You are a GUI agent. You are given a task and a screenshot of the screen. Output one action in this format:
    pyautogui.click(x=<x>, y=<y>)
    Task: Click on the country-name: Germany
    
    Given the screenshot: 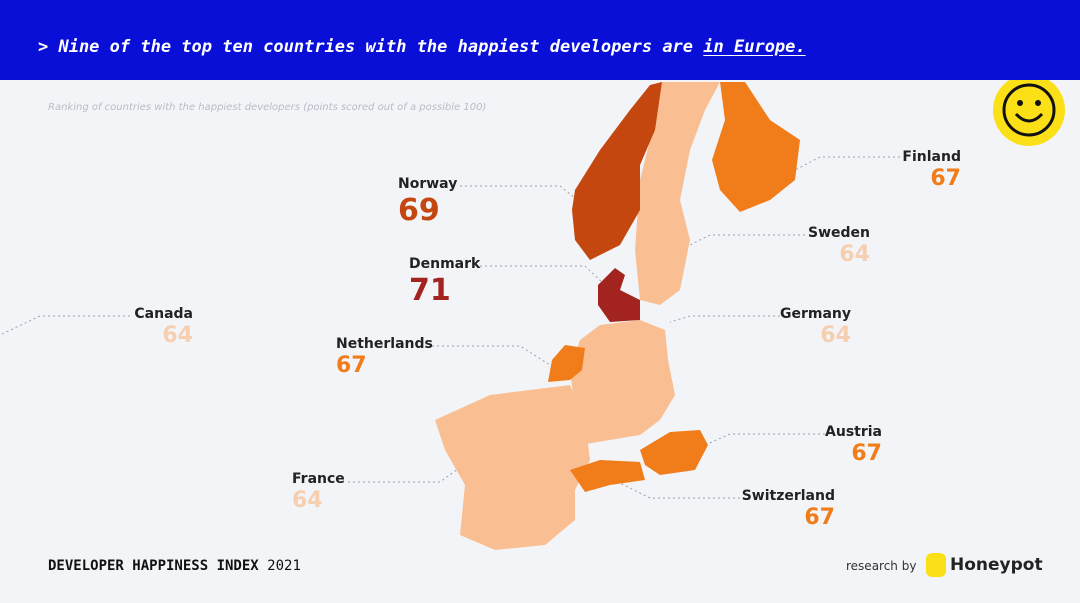 What is the action you would take?
    pyautogui.click(x=815, y=314)
    